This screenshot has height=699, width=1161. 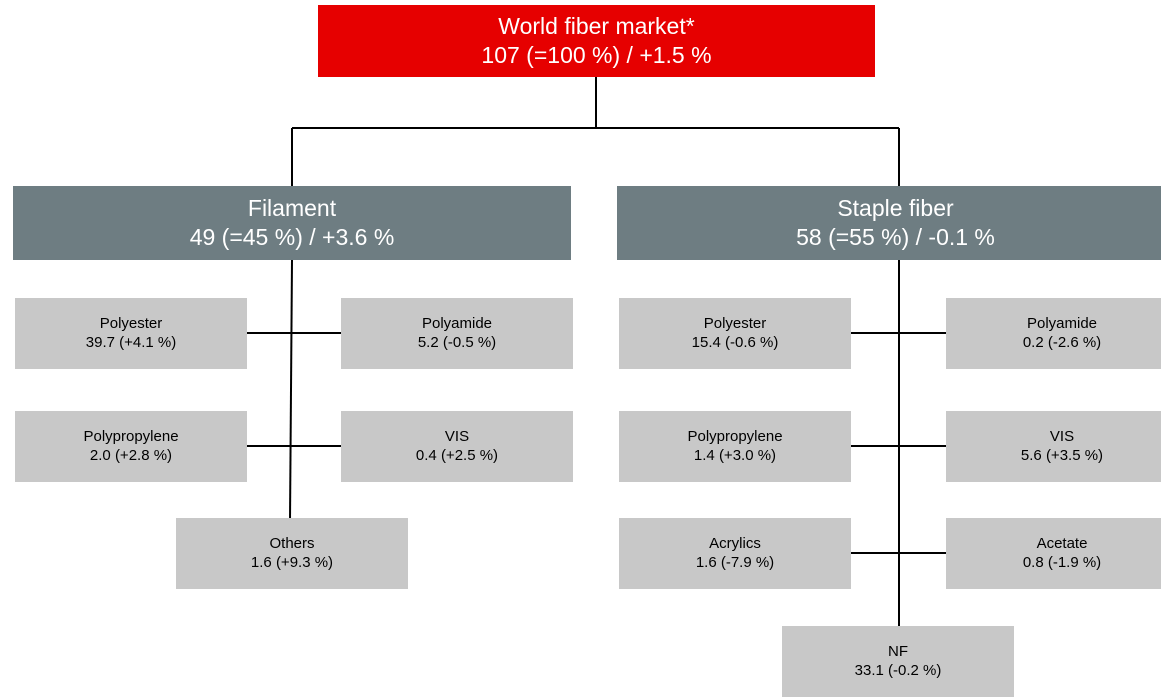 I want to click on filament-polyamide: Polyamide 5.2 (-0.5 %), so click(x=457, y=333).